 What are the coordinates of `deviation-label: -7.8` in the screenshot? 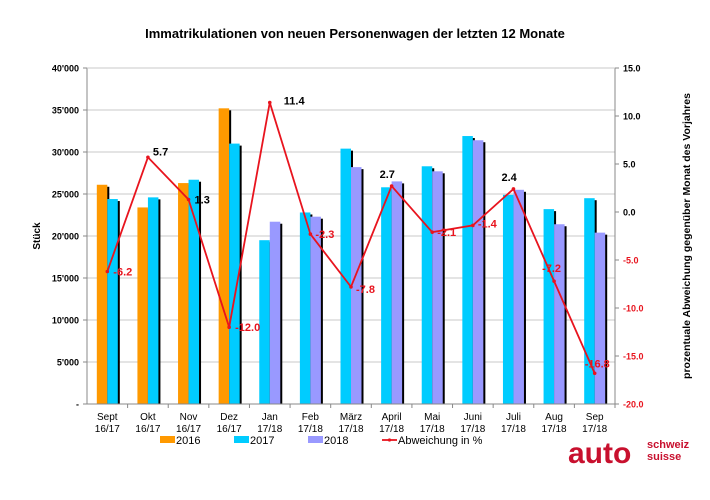 It's located at (365, 290).